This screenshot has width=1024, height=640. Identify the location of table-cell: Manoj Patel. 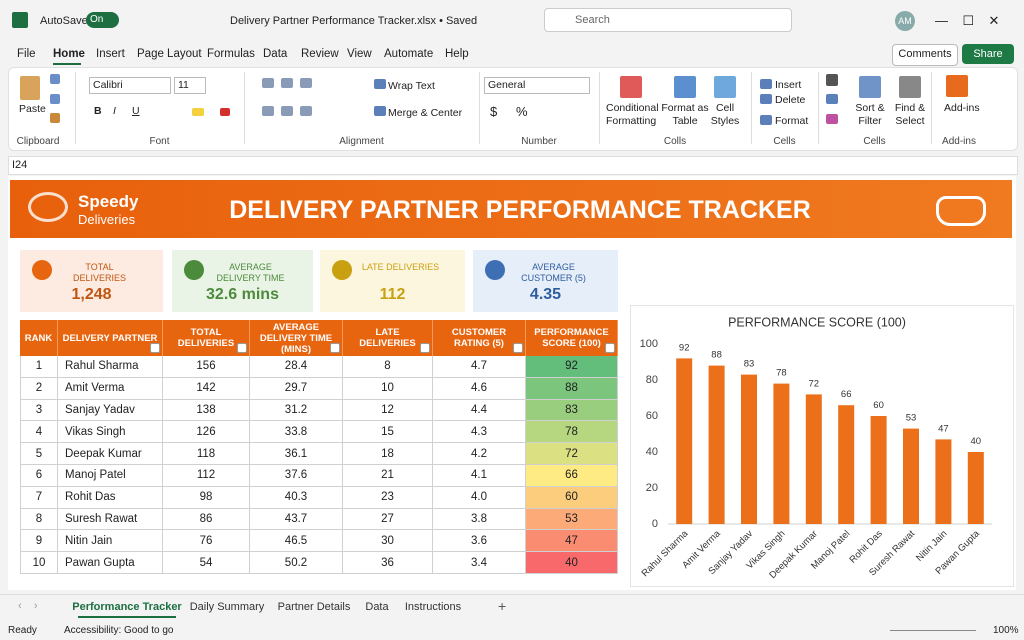
(110, 476).